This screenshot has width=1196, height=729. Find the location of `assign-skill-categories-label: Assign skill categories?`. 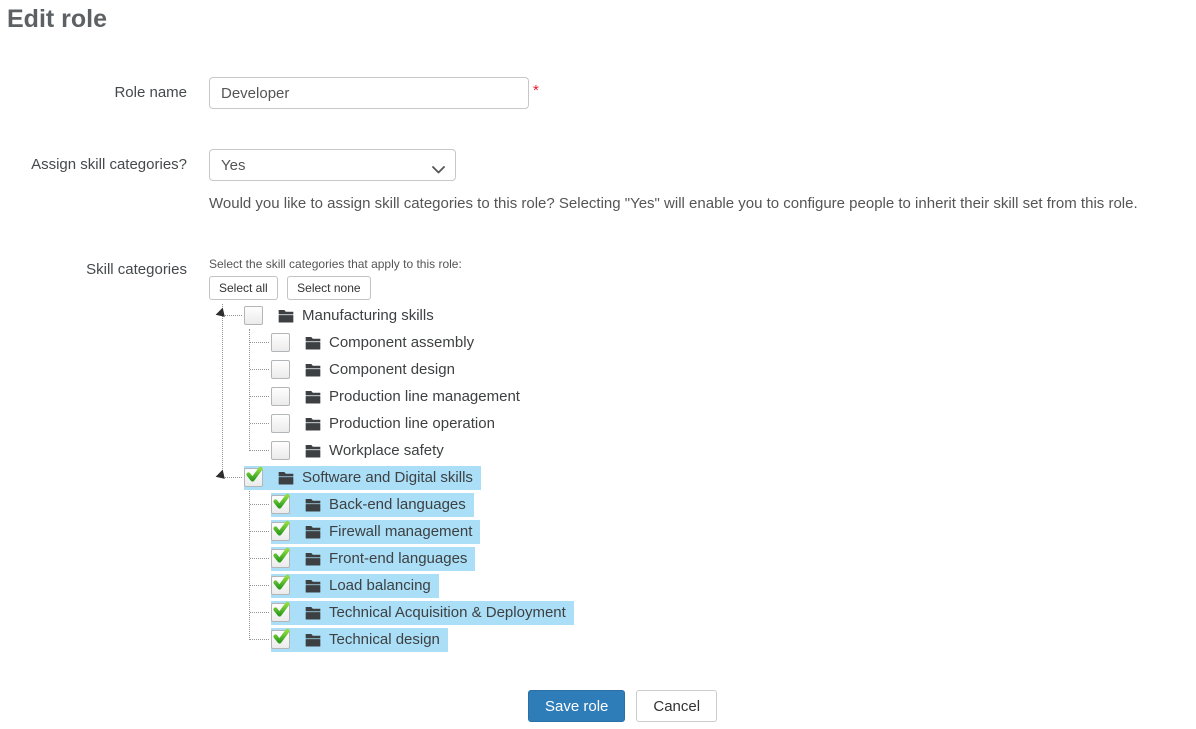

assign-skill-categories-label: Assign skill categories? is located at coordinates (109, 164).